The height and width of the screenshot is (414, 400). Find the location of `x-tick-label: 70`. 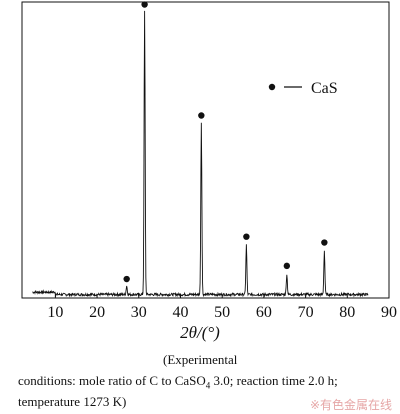

x-tick-label: 70 is located at coordinates (306, 312).